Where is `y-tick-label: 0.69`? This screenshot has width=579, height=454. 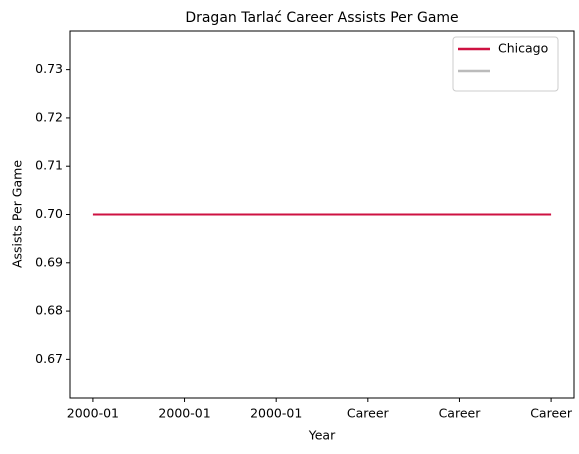
y-tick-label: 0.69 is located at coordinates (49, 261).